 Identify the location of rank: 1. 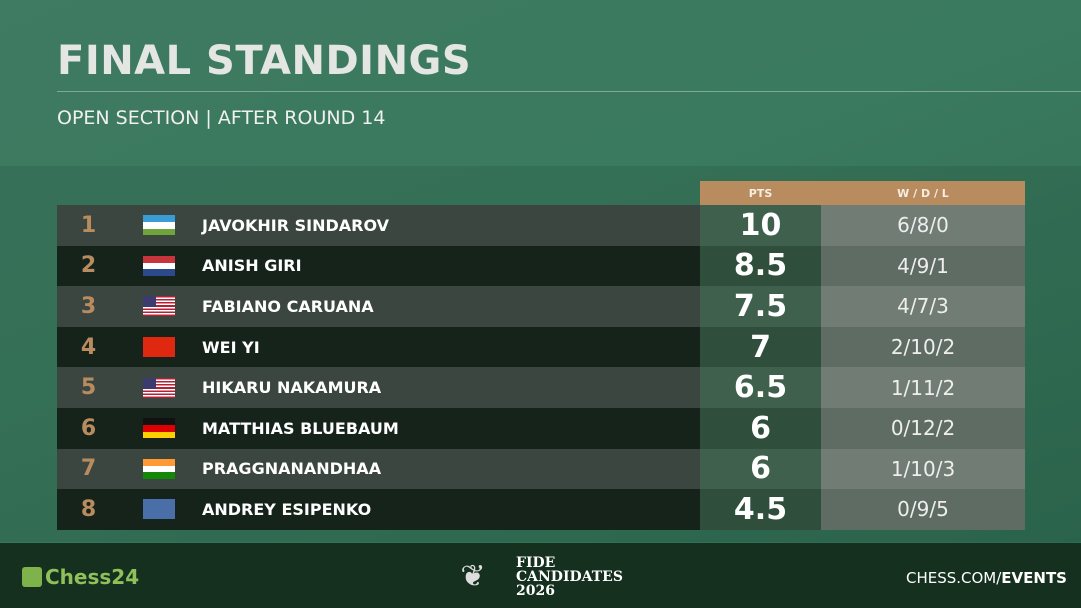
(88, 225).